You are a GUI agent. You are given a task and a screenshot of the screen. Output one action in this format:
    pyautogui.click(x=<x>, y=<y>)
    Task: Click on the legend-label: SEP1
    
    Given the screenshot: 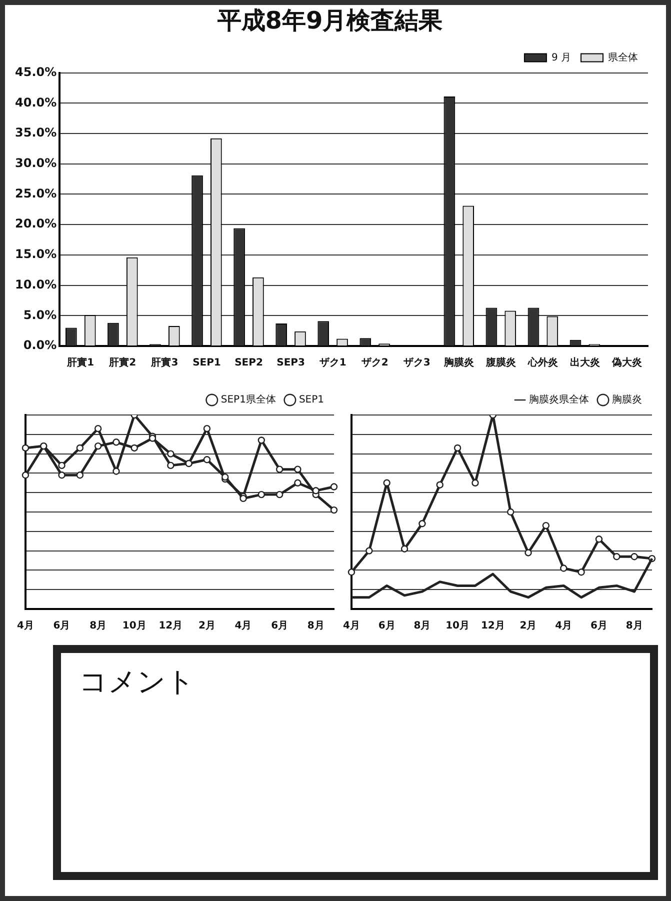 What is the action you would take?
    pyautogui.click(x=311, y=400)
    